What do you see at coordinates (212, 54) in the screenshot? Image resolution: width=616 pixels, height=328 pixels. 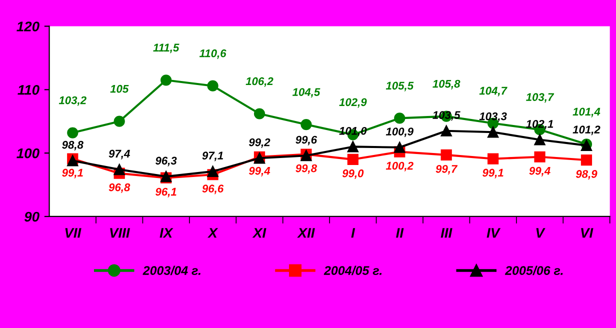 I see `data-label: 110,6` at bounding box center [212, 54].